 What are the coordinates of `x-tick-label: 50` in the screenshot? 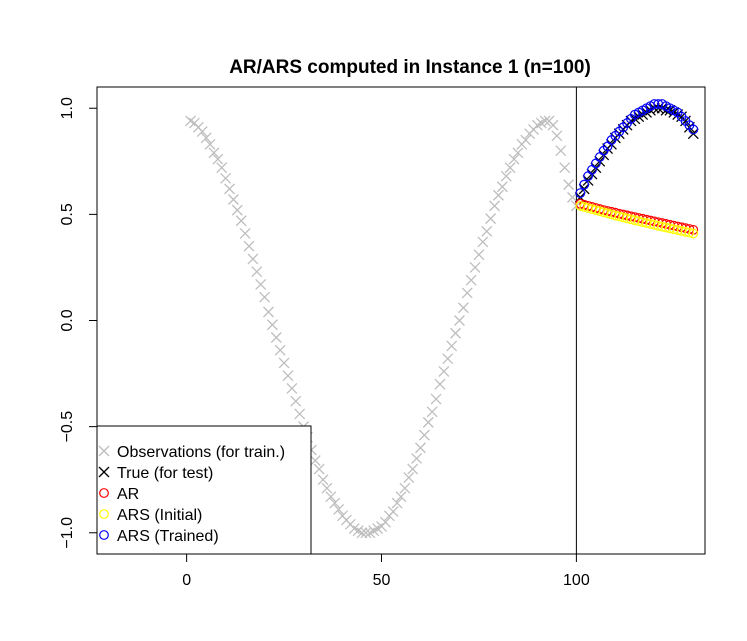 It's located at (382, 580).